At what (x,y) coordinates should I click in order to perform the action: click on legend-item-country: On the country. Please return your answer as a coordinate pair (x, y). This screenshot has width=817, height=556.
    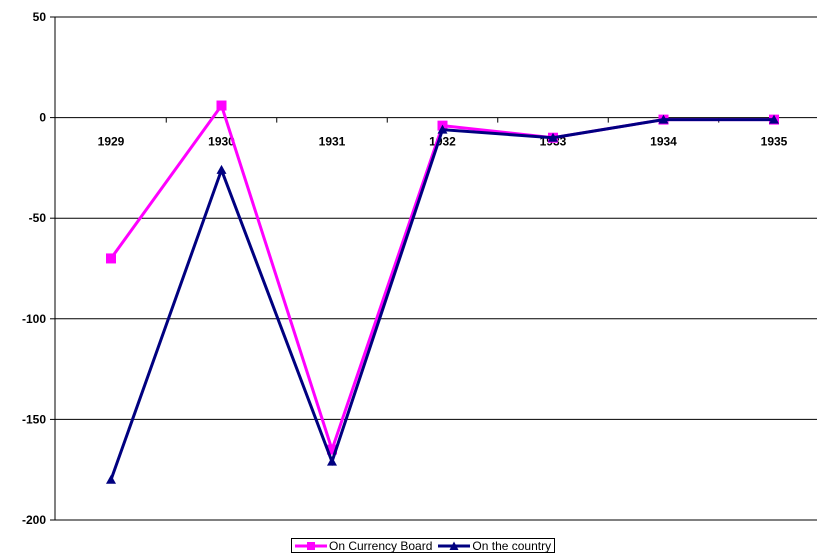
    Looking at the image, I should click on (494, 546).